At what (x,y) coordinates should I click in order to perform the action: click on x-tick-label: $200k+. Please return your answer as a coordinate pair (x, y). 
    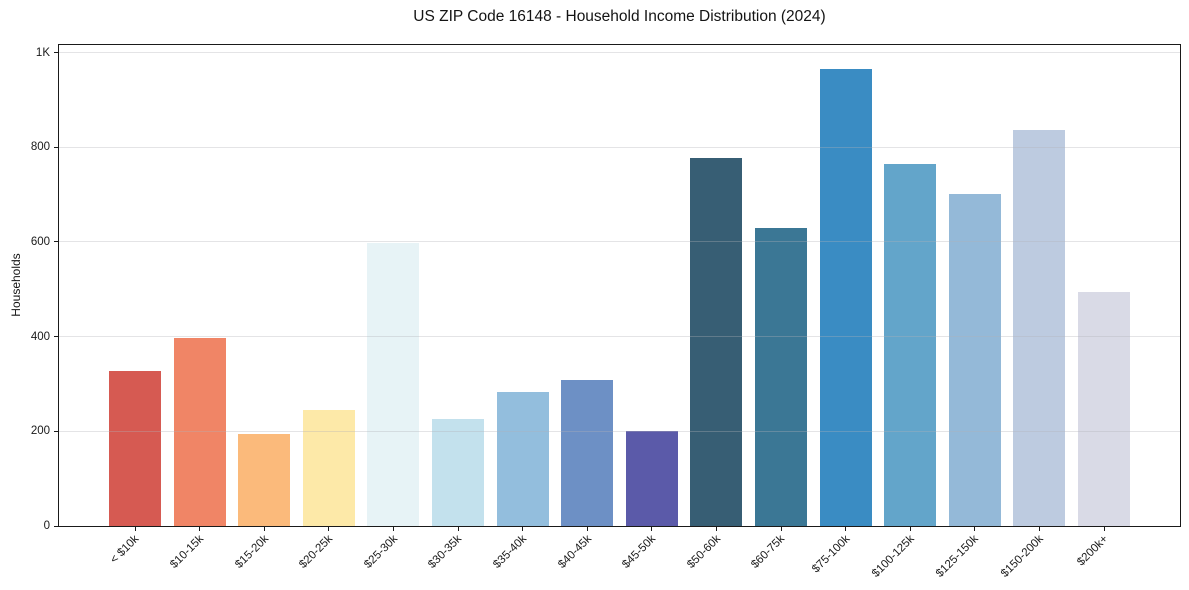
    Looking at the image, I should click on (1093, 551).